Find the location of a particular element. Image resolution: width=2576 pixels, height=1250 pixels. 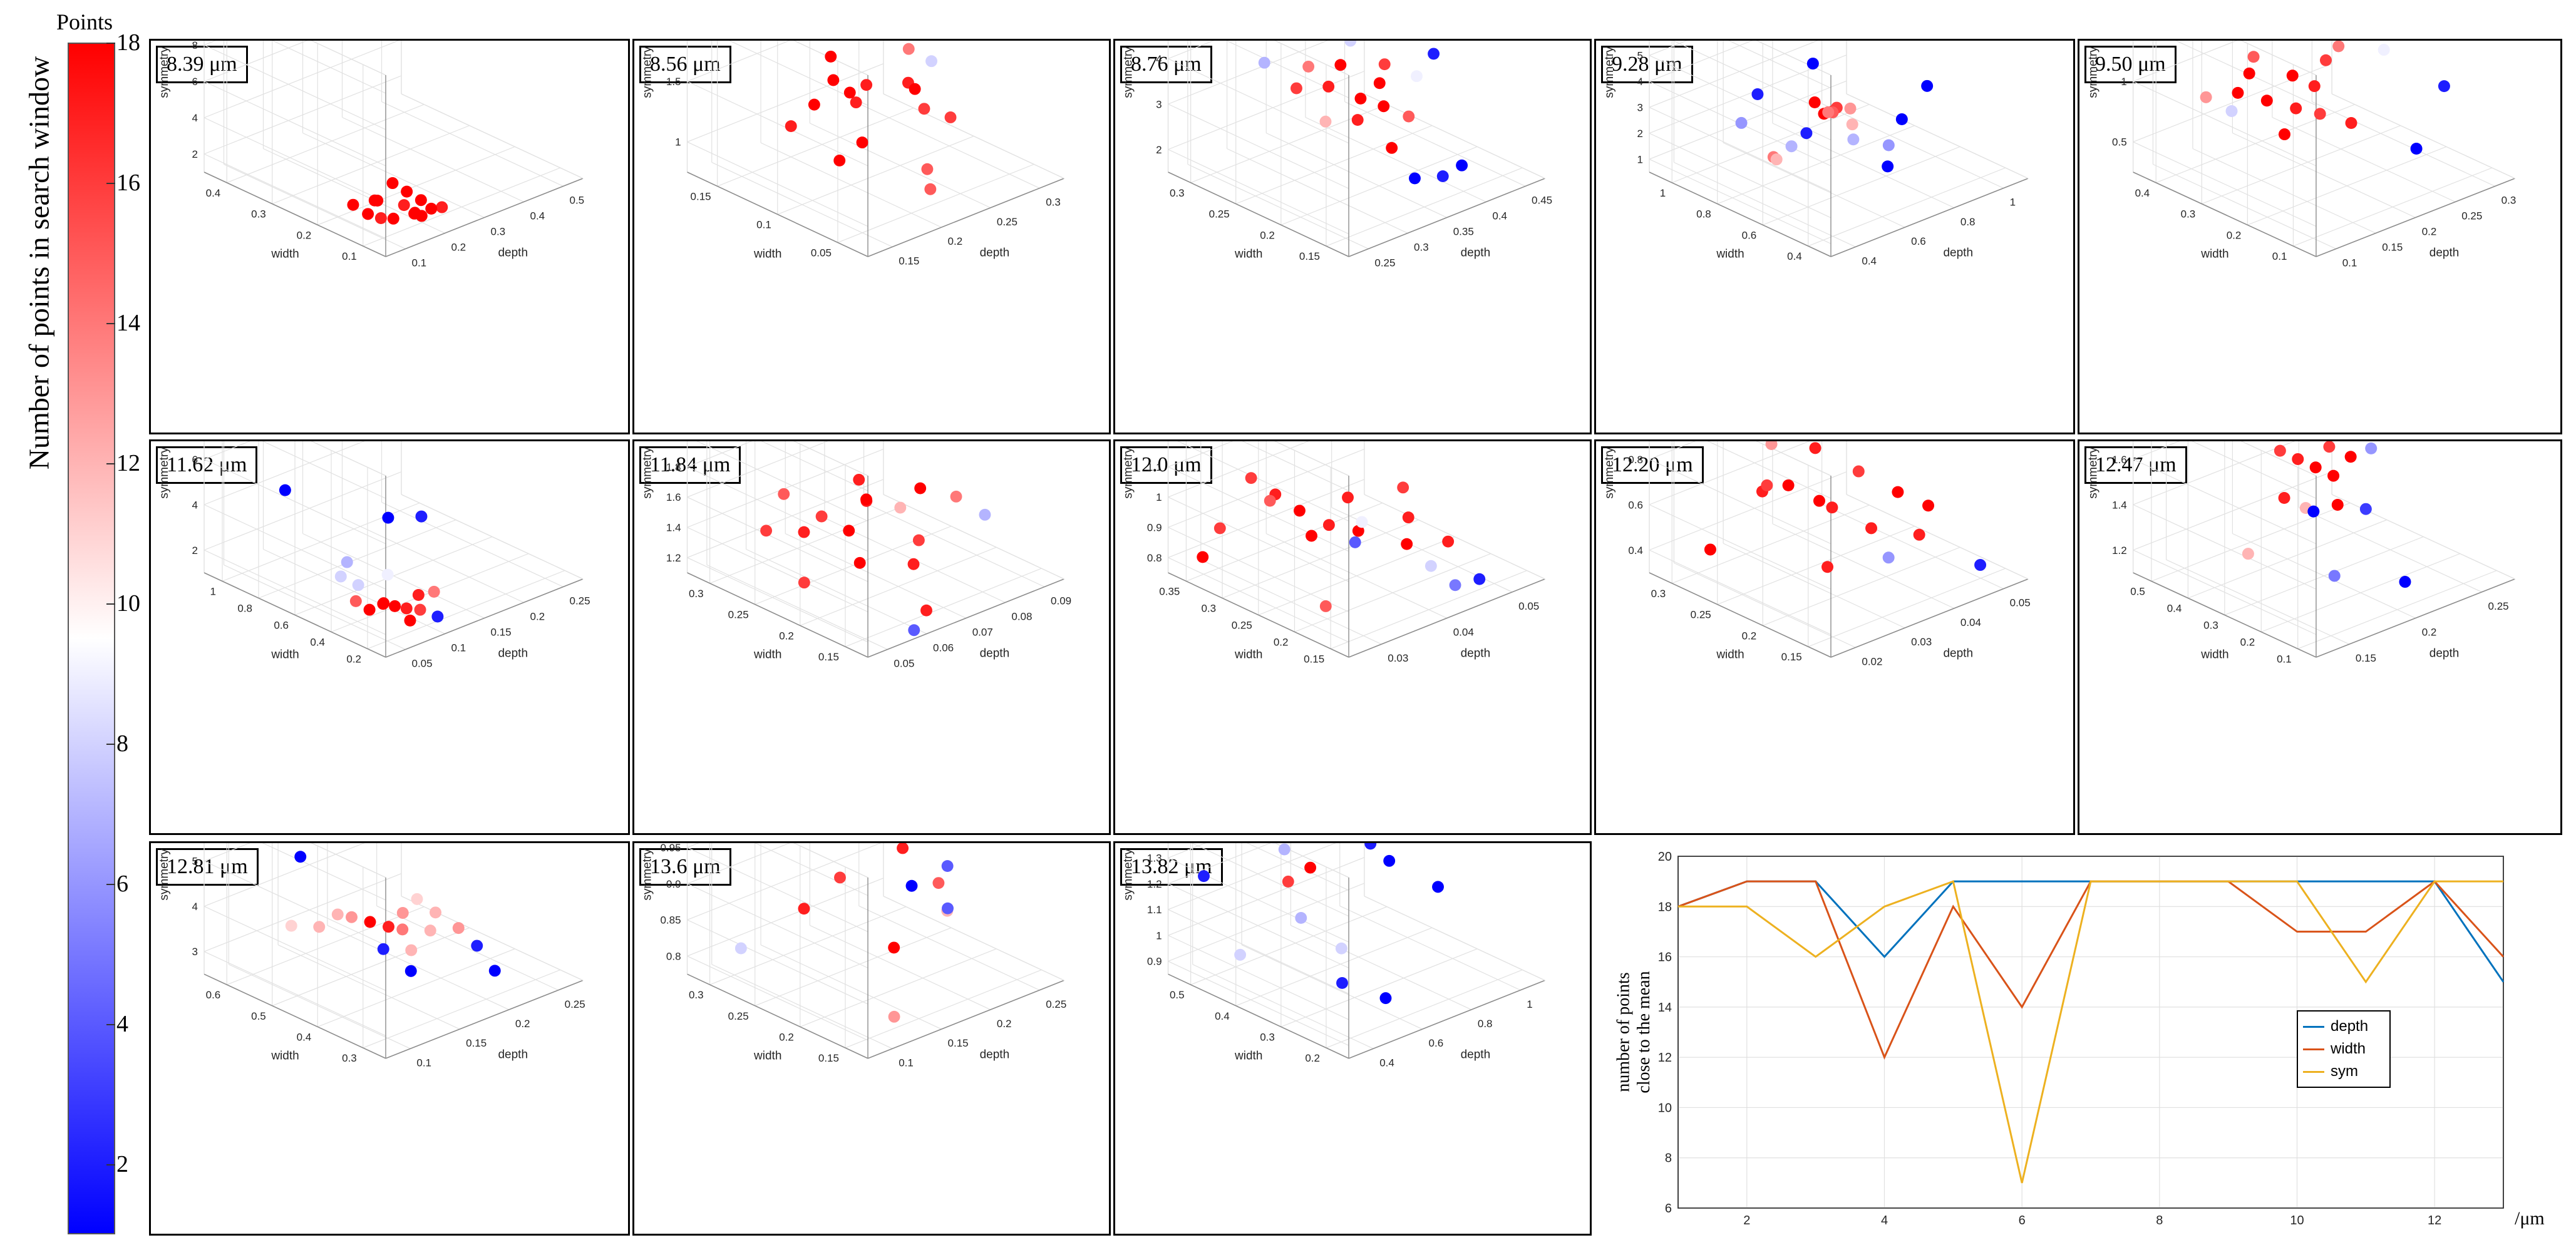

x-tick-label: 0.8 is located at coordinates (1486, 1024).